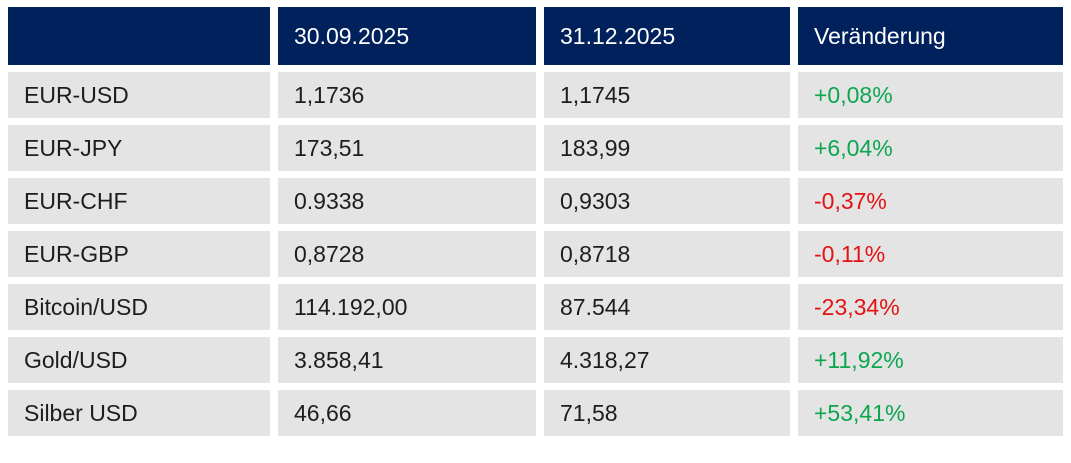  Describe the element at coordinates (139, 360) in the screenshot. I see `instrument-label: Gold/USD` at that location.